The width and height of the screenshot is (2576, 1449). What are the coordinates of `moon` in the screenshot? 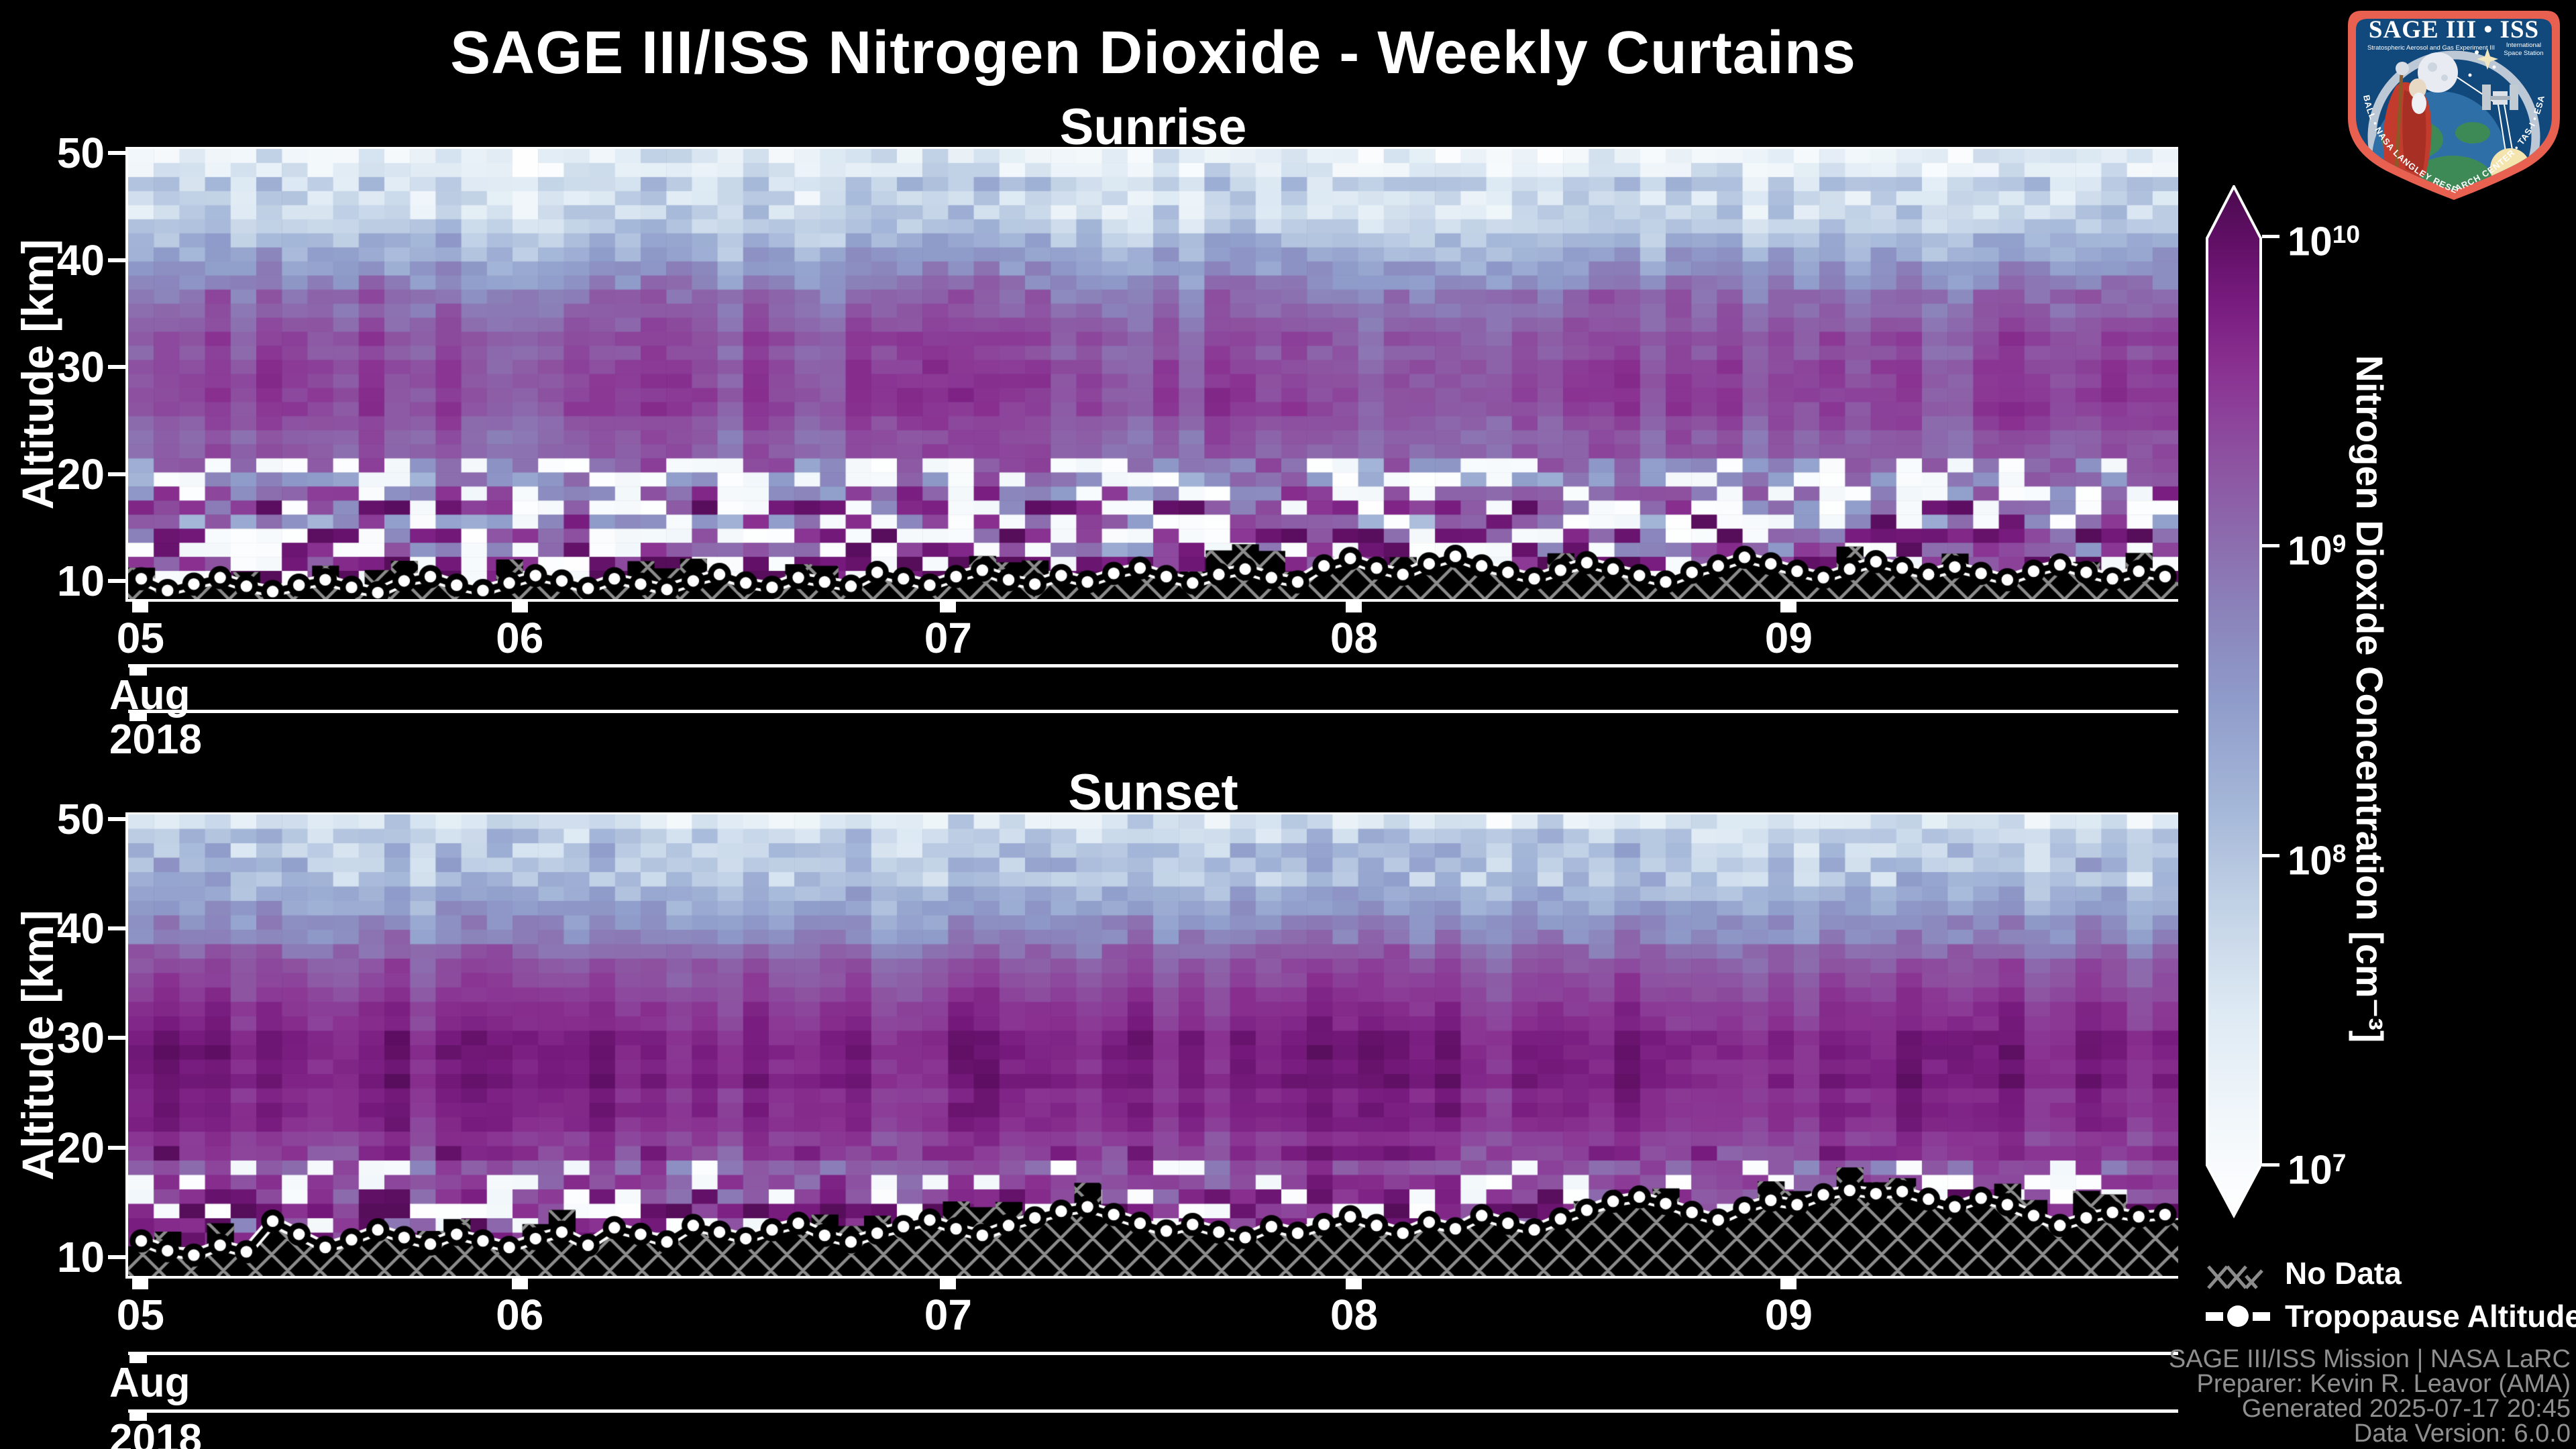 It's located at (2438, 72).